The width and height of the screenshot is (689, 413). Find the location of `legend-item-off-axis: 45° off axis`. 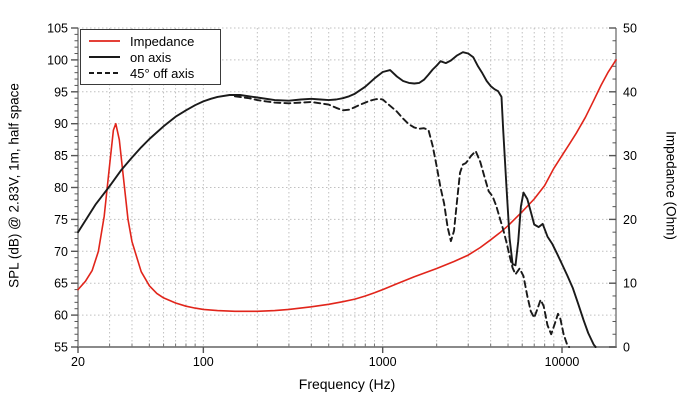

legend-item-off-axis: 45° off axis is located at coordinates (154, 73).